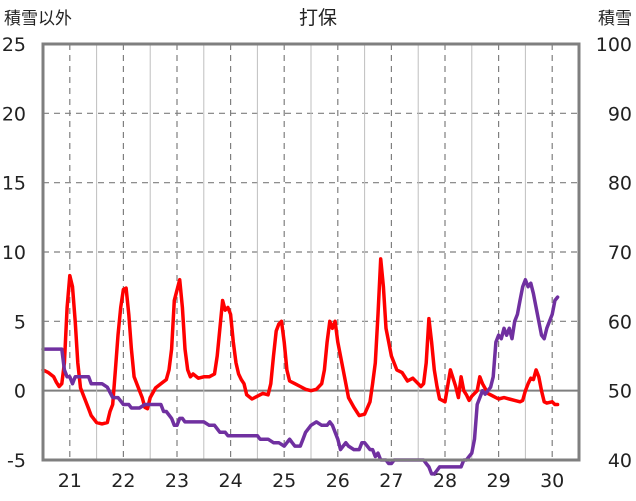 This screenshot has width=636, height=501. What do you see at coordinates (615, 19) in the screenshot?
I see `right-axis-label: 積雪` at bounding box center [615, 19].